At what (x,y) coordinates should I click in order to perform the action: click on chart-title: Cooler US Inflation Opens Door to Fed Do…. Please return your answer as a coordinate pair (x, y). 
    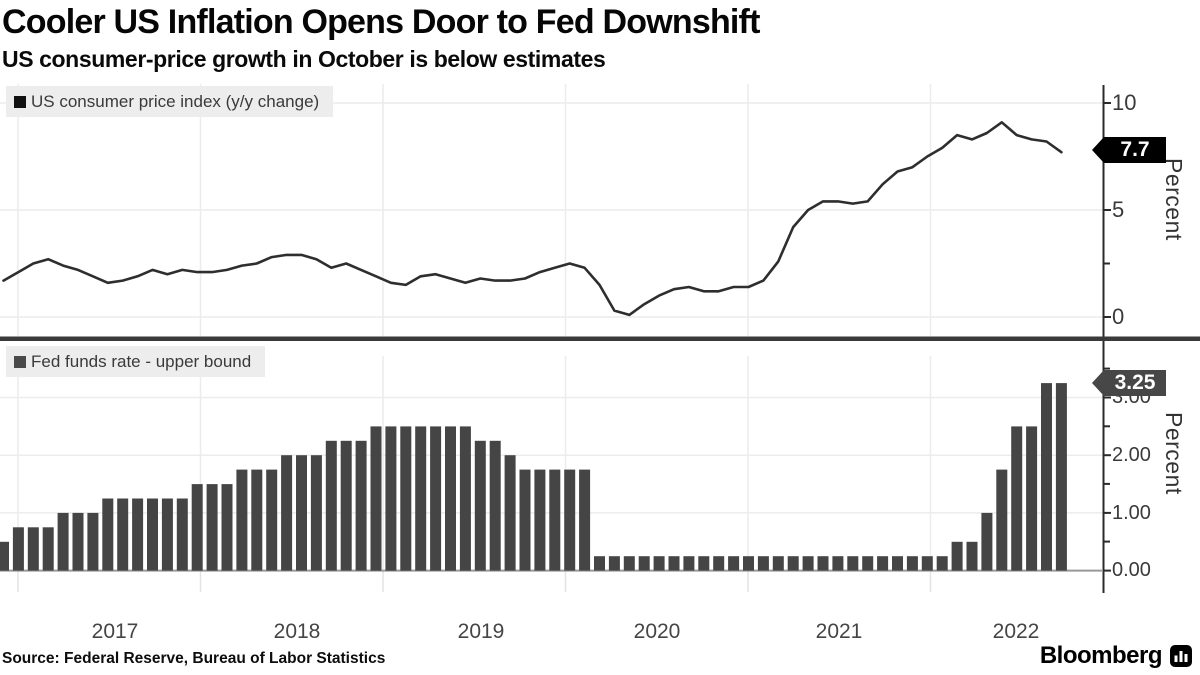
    Looking at the image, I should click on (381, 22).